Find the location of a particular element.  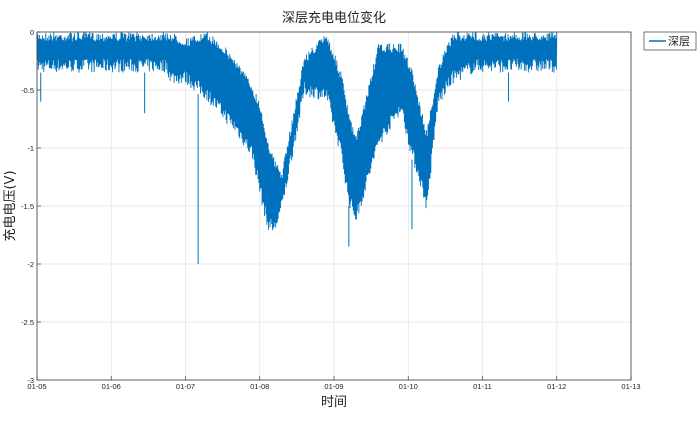

y-tick-label: -2.5 is located at coordinates (27, 322).